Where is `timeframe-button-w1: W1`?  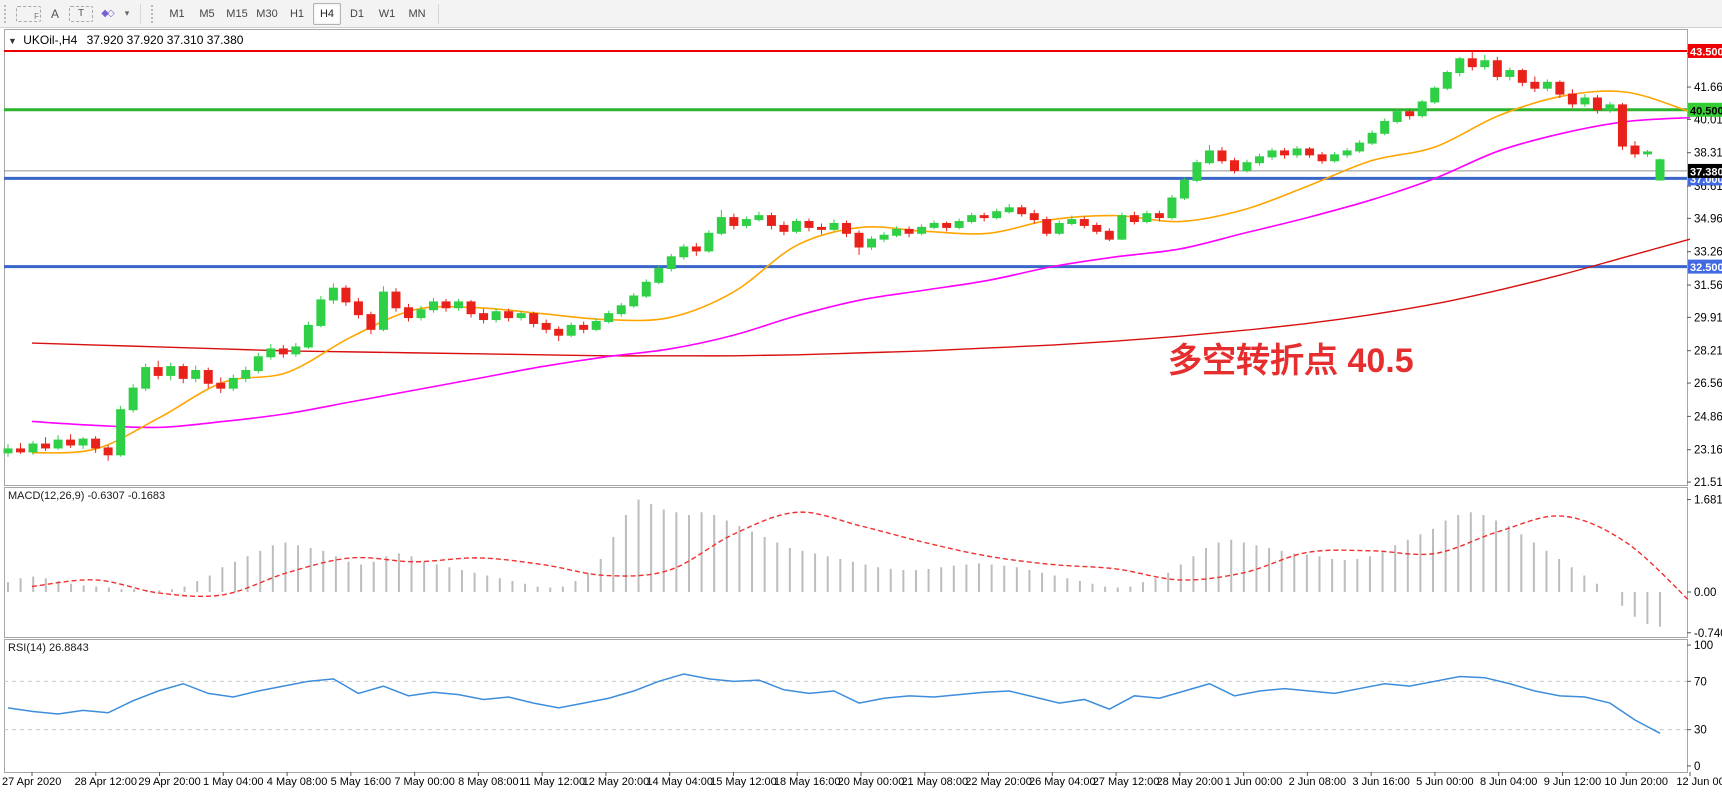
timeframe-button-w1: W1 is located at coordinates (387, 13).